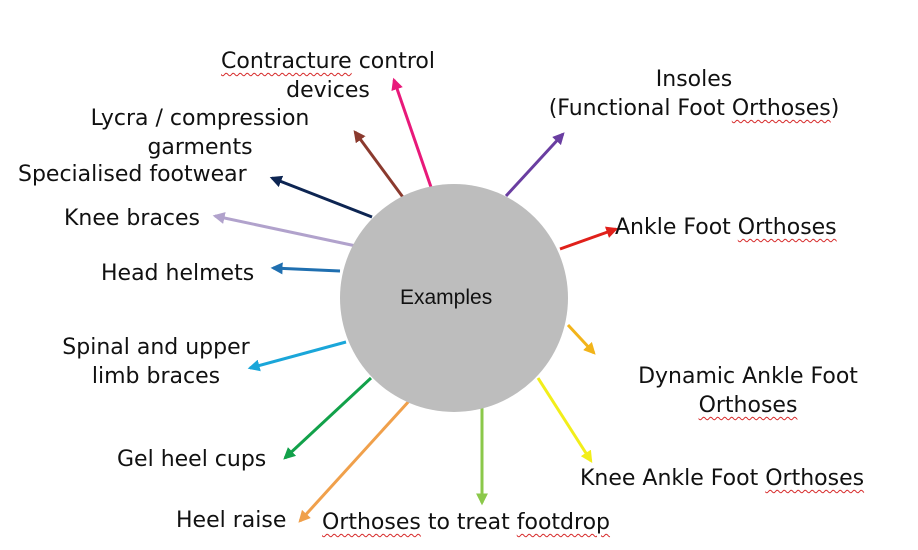 The height and width of the screenshot is (550, 918). I want to click on label-spinal: Spinal and upper limb braces, so click(156, 362).